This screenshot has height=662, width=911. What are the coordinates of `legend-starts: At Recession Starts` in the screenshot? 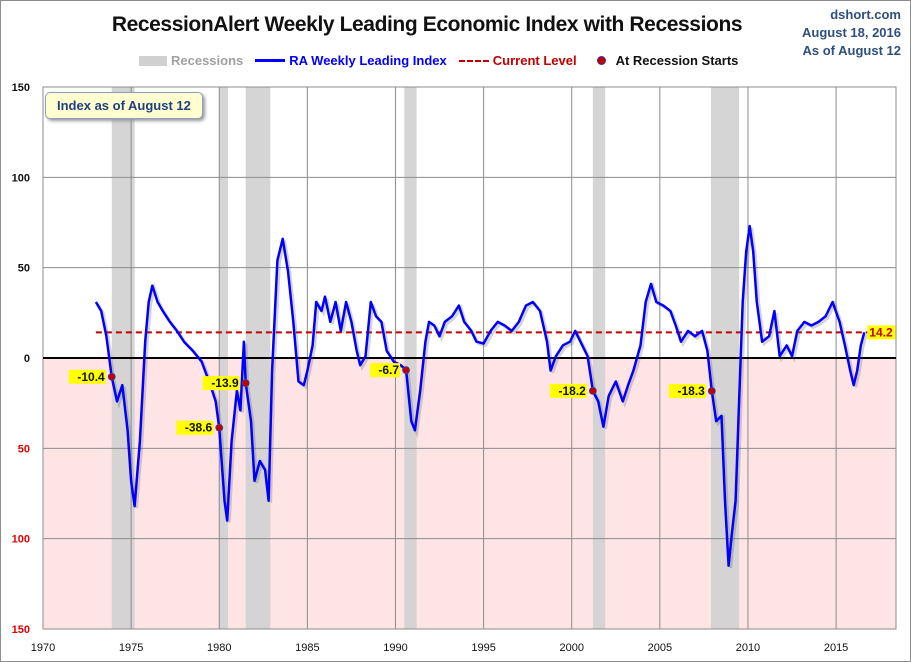 It's located at (664, 60).